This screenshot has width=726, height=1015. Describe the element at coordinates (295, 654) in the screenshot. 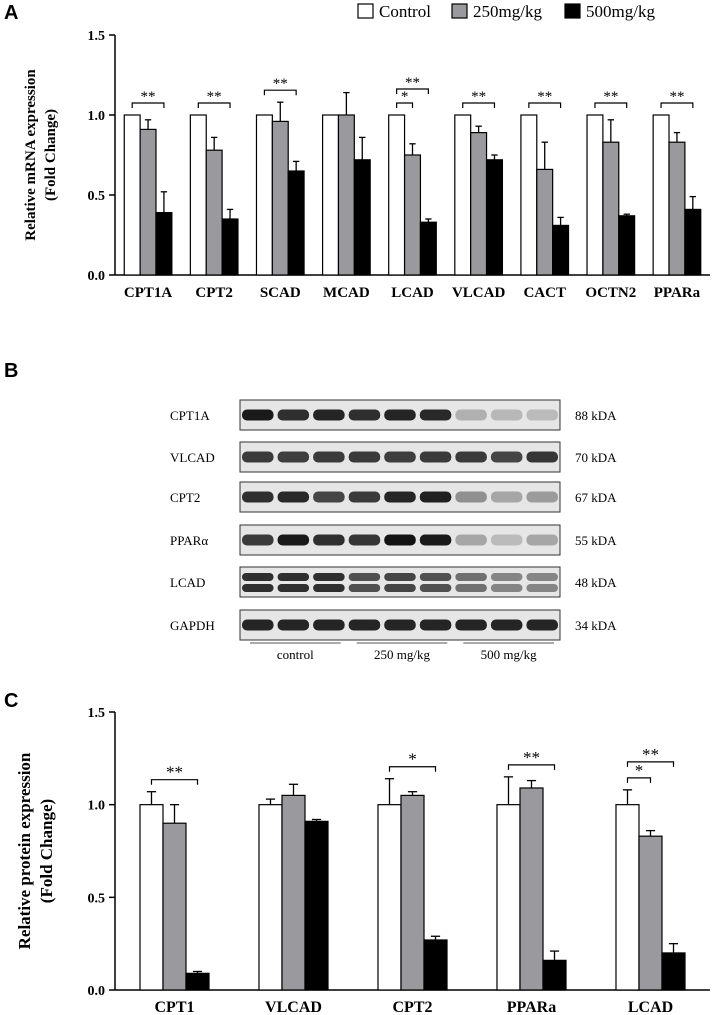

I see `blot-group-label: control` at that location.